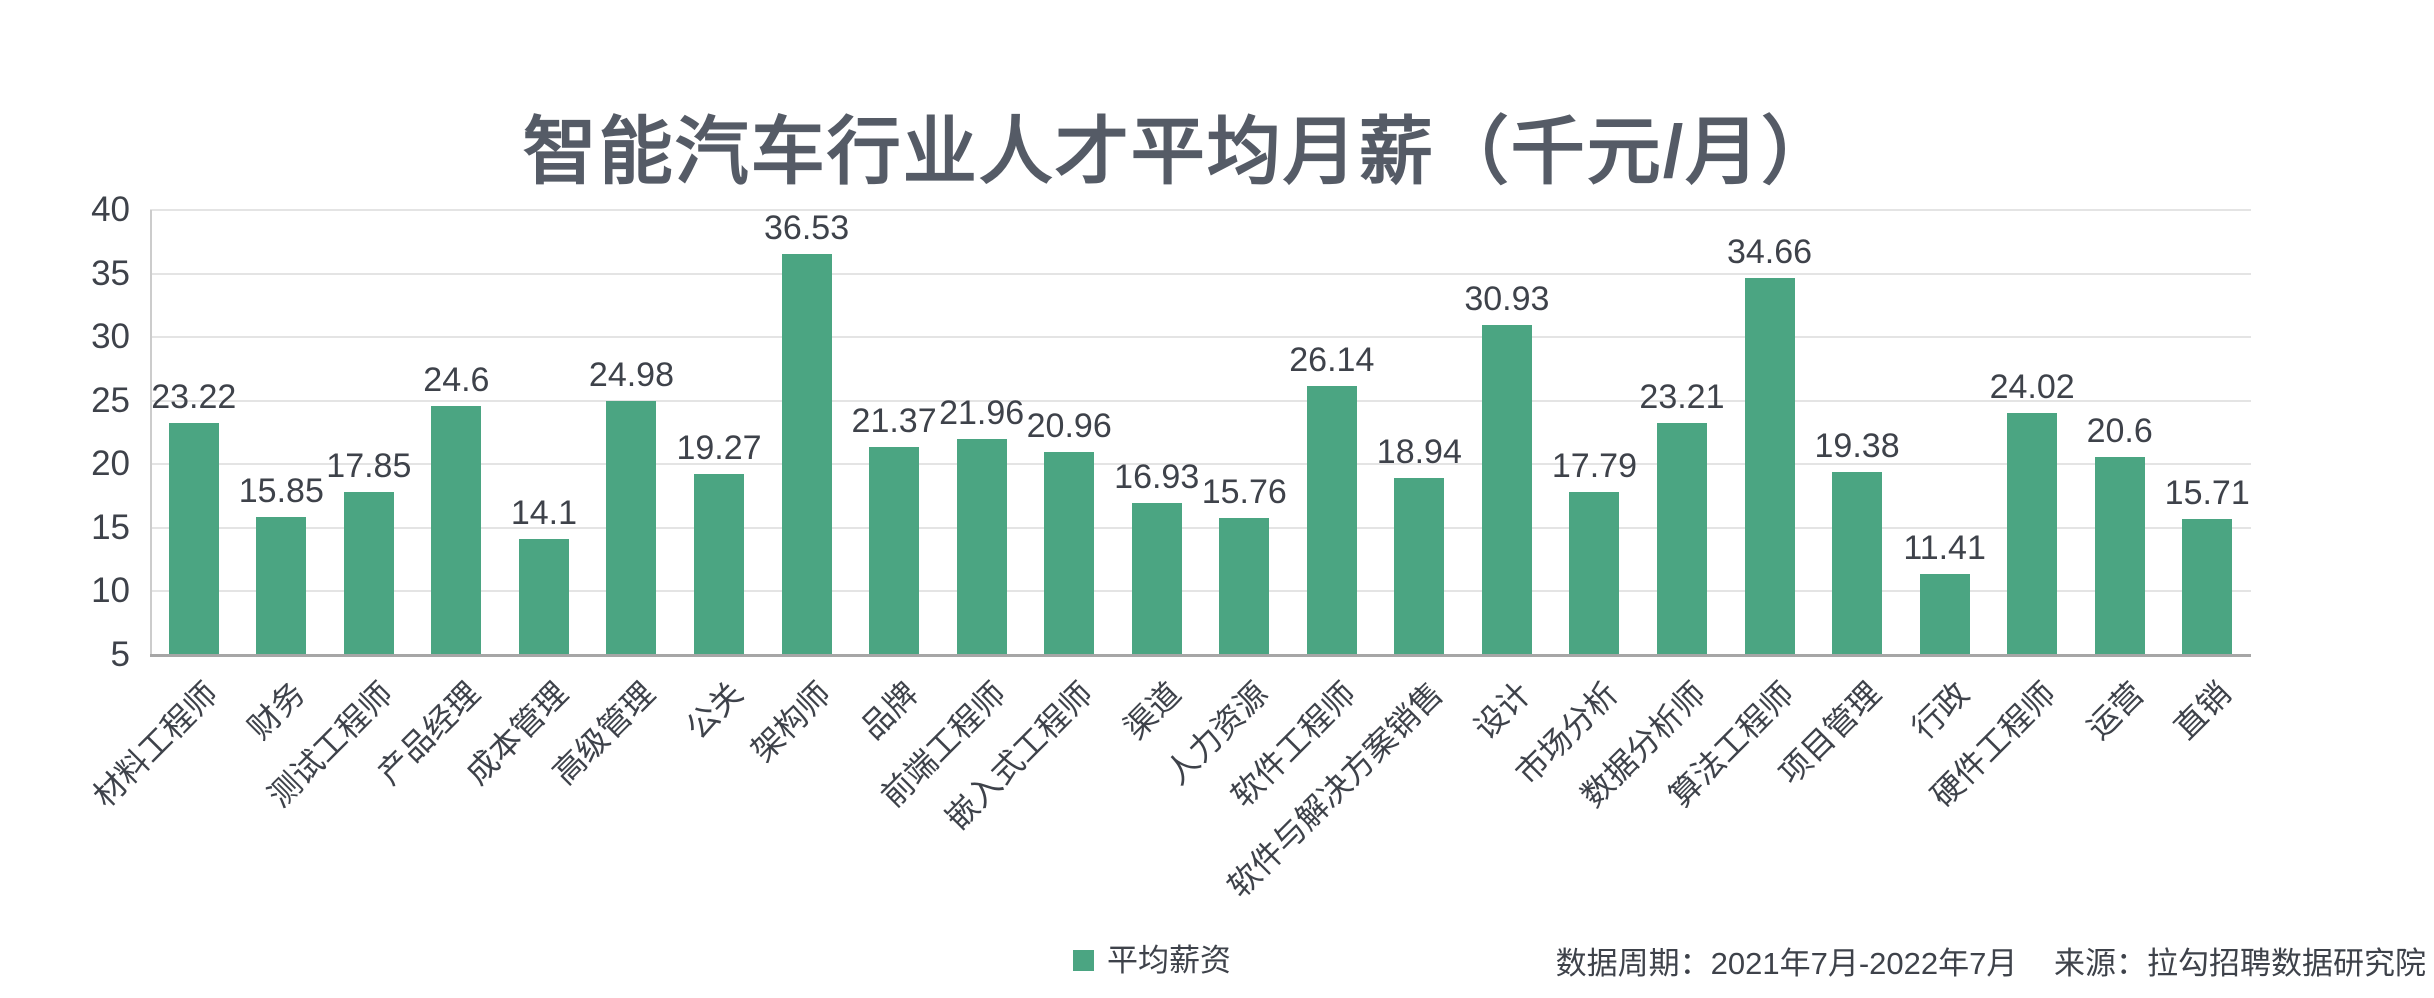 Image resolution: width=2434 pixels, height=998 pixels. Describe the element at coordinates (631, 374) in the screenshot. I see `bar-value-label: 24.98` at that location.